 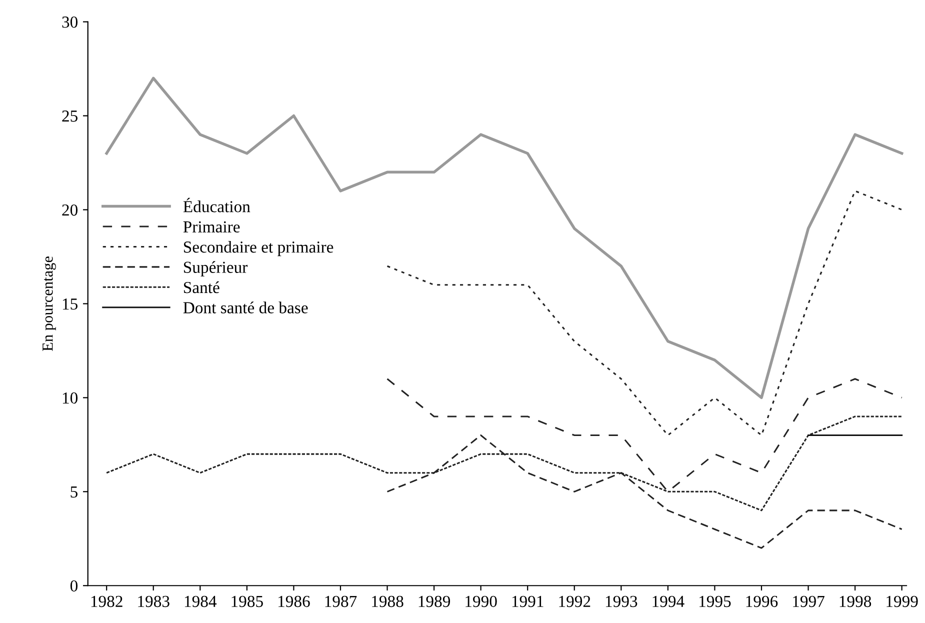 What do you see at coordinates (70, 22) in the screenshot?
I see `y-tick-label: 30` at bounding box center [70, 22].